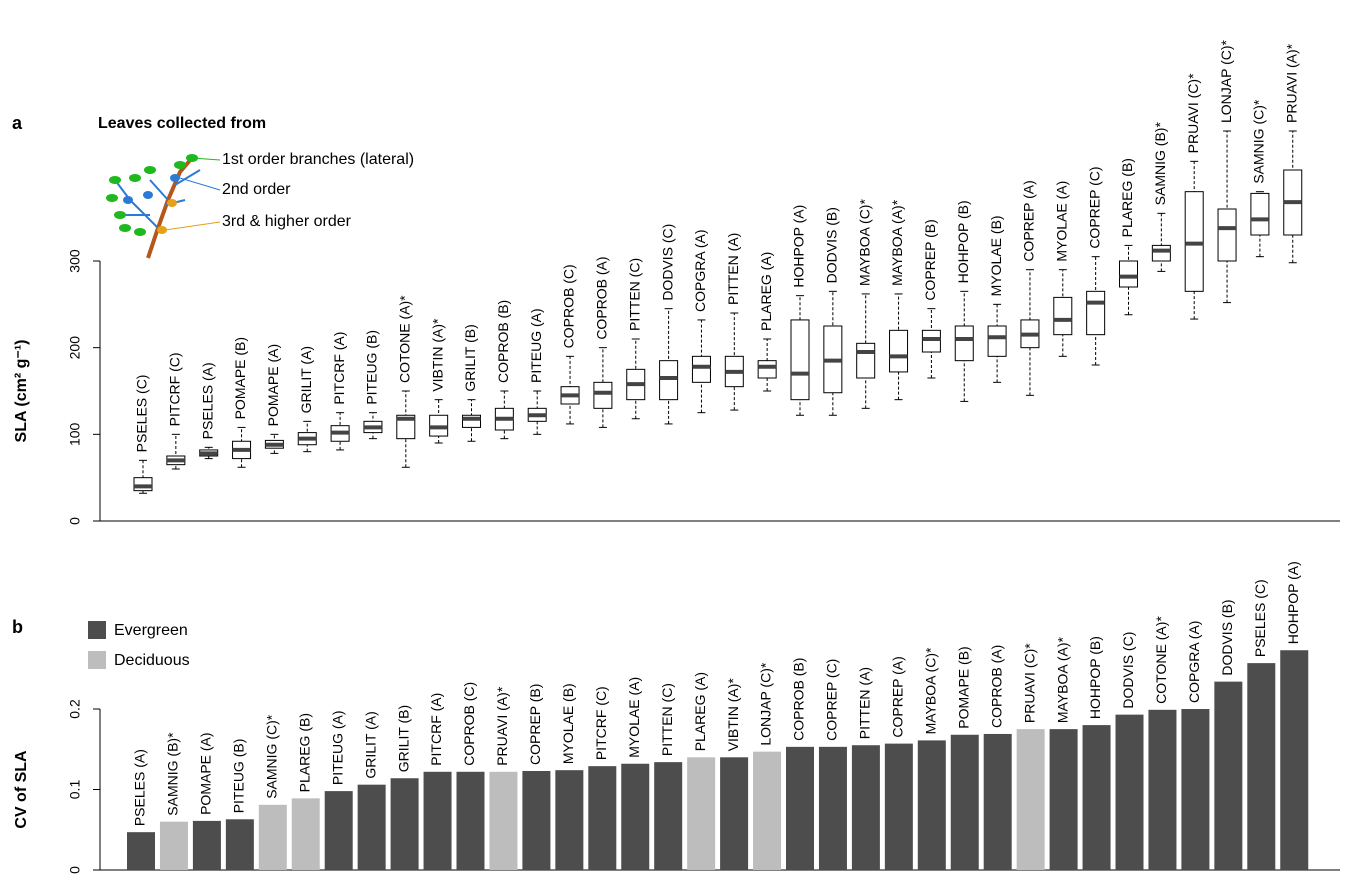  I want to click on category-label: PITTEN (A), so click(865, 703).